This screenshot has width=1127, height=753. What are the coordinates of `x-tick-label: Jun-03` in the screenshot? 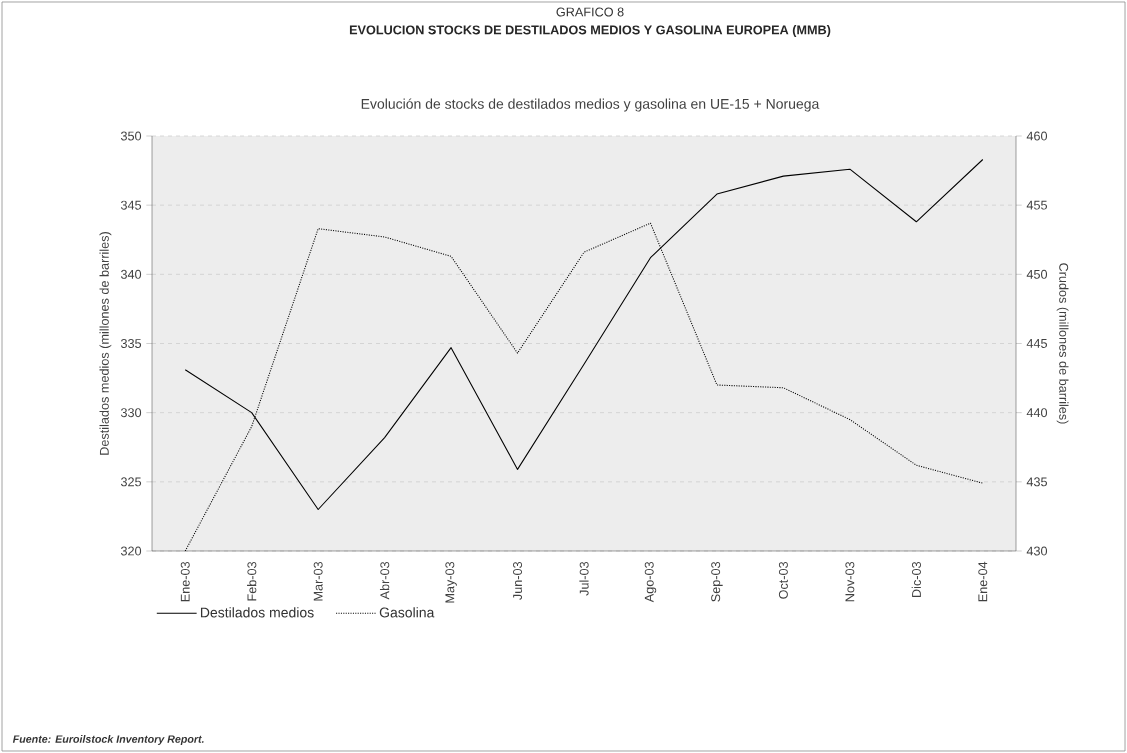 It's located at (518, 580).